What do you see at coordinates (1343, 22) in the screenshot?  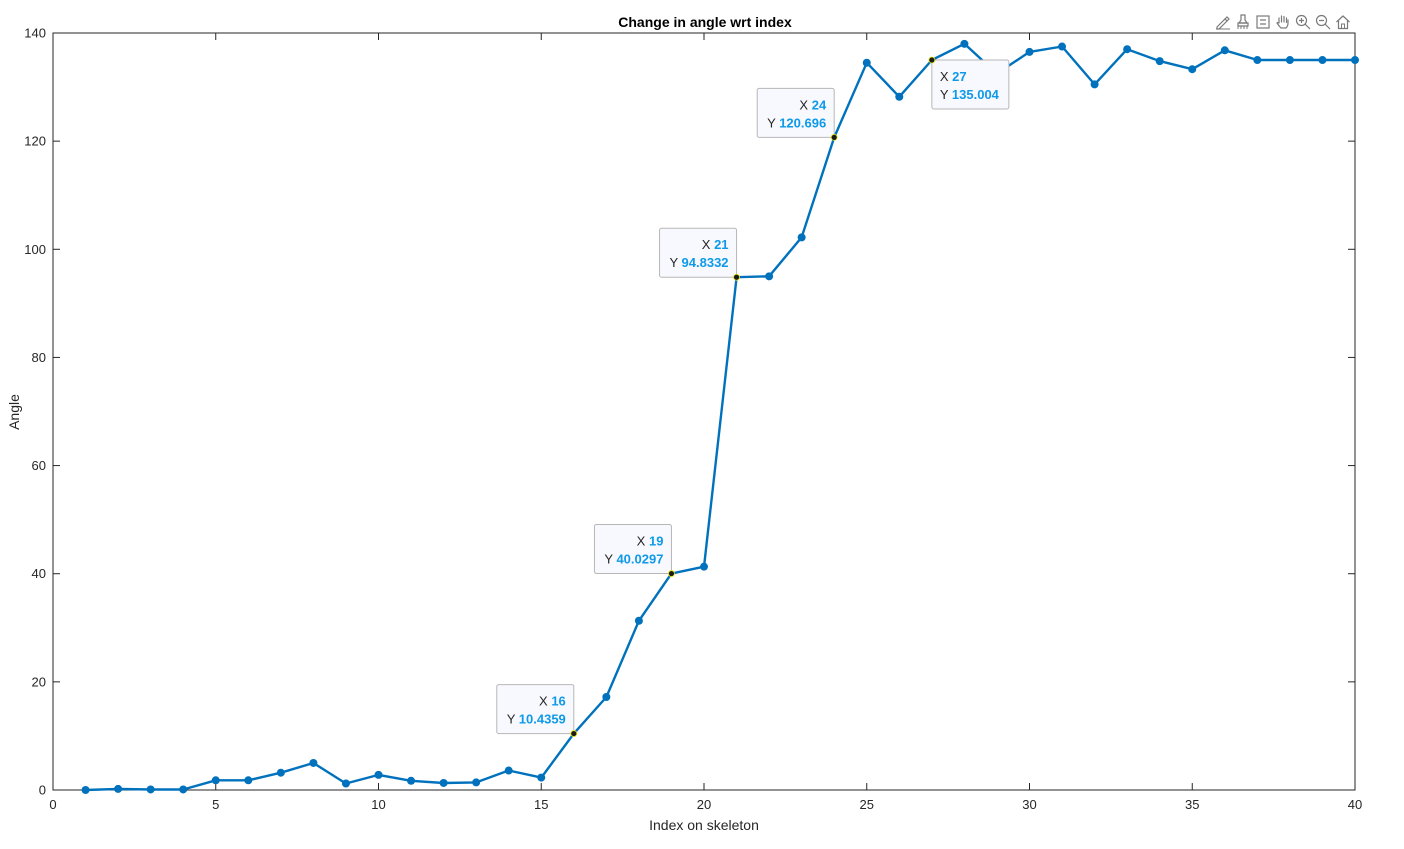 I see `home-icon` at bounding box center [1343, 22].